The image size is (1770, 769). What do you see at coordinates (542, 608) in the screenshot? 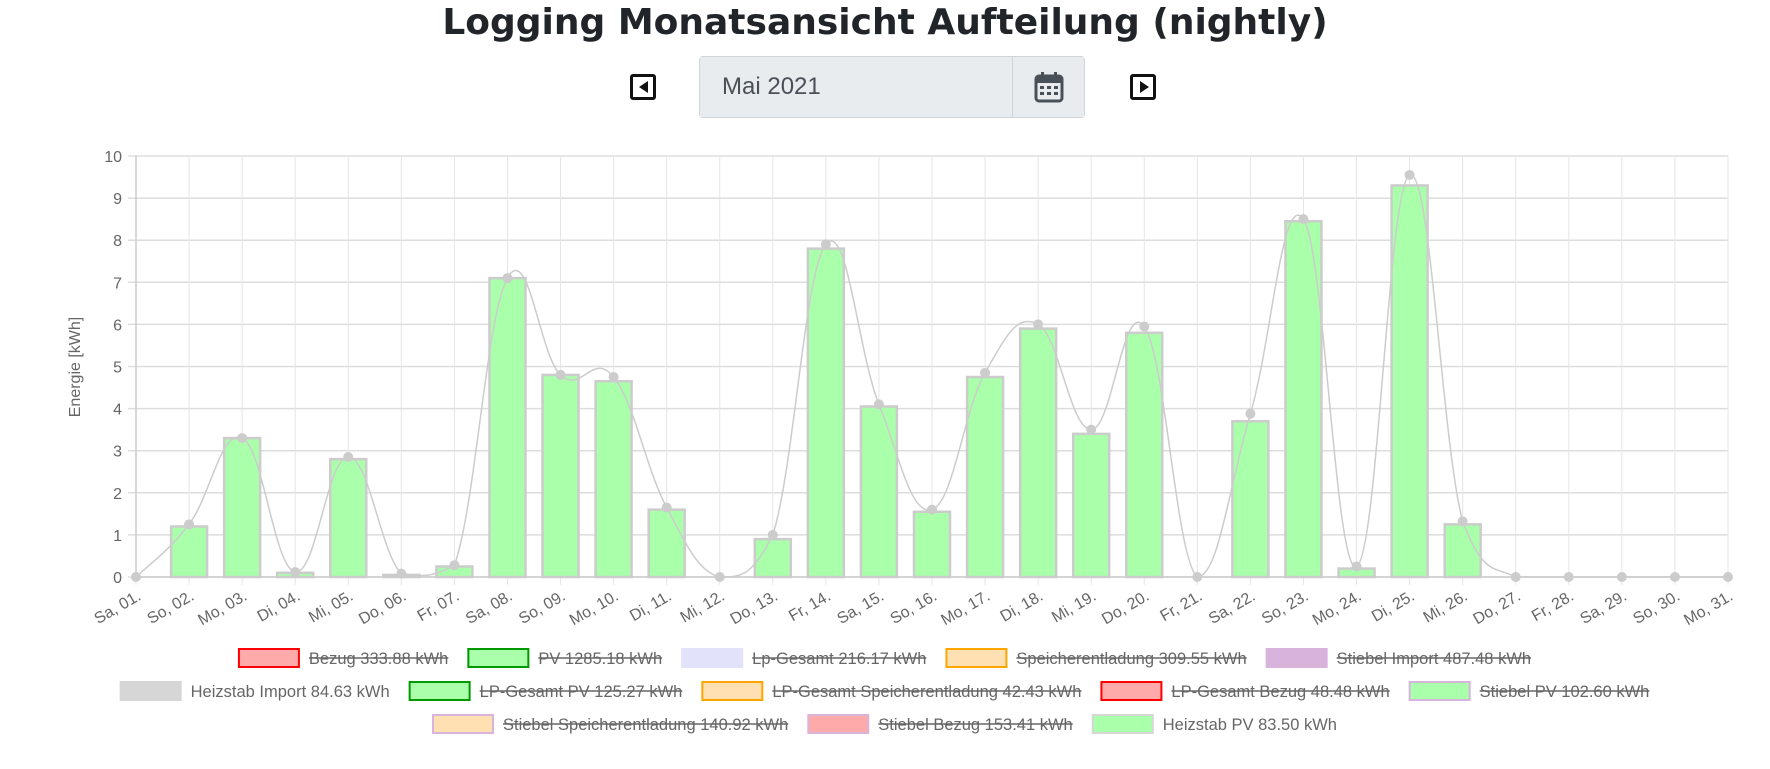
I see `x-tick-label: So, 09.` at bounding box center [542, 608].